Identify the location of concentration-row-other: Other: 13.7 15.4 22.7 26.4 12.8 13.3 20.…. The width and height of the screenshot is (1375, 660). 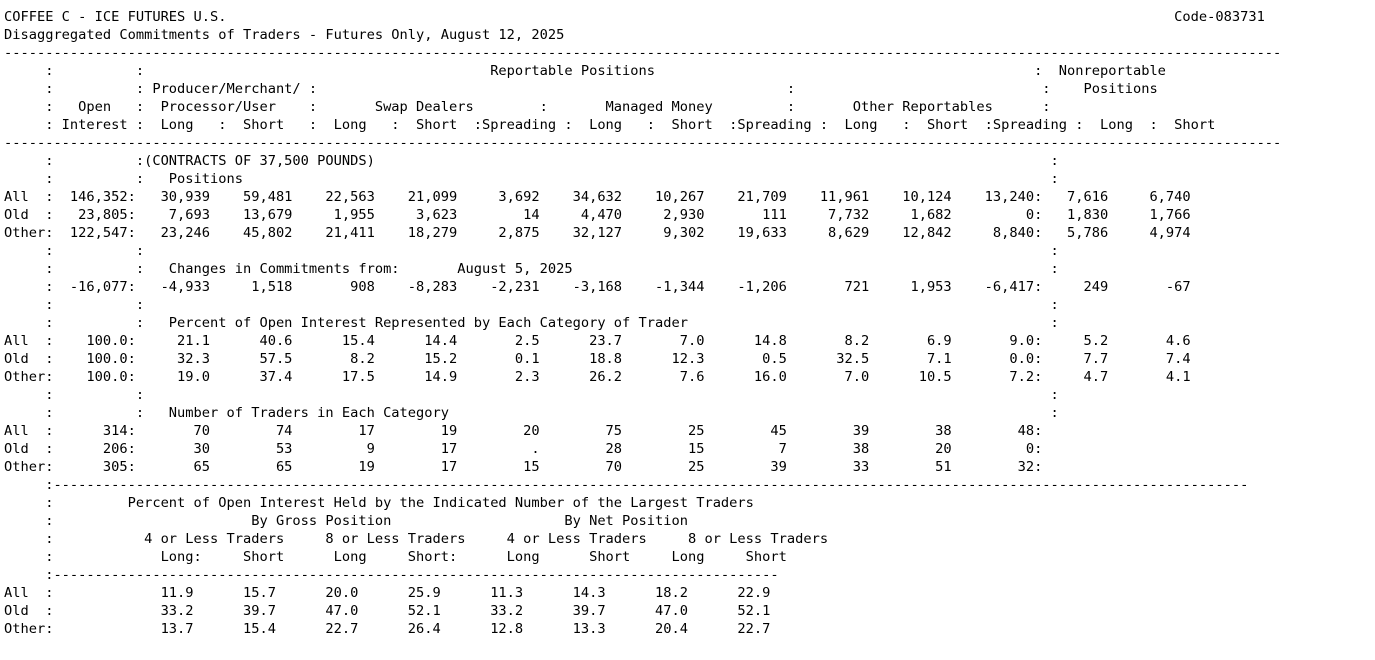
(387, 629).